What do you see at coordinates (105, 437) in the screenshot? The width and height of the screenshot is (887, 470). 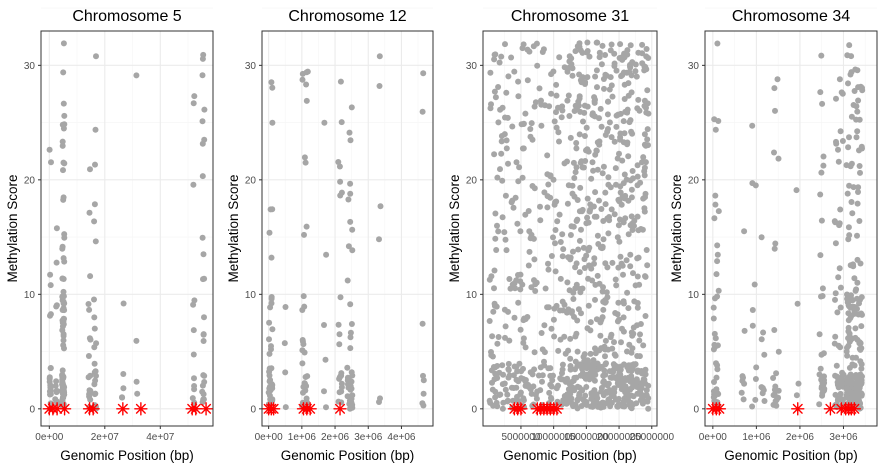 I see `x-tick-label: 2e+07` at bounding box center [105, 437].